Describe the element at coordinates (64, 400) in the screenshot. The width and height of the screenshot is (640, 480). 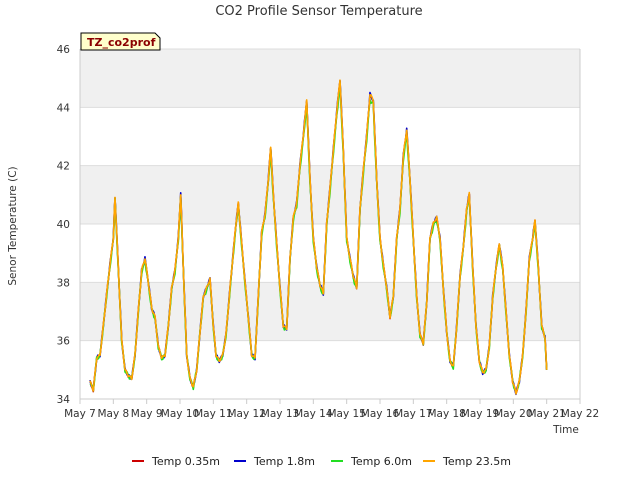
I see `y-tick-label: 34` at that location.